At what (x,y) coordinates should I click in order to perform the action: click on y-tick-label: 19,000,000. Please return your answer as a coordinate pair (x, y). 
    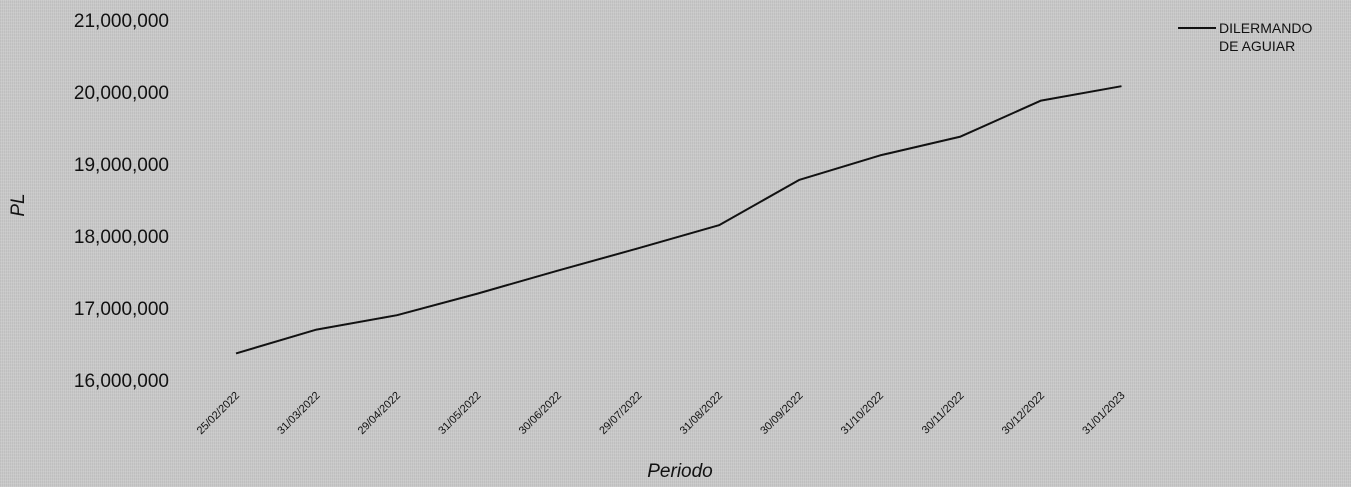
    Looking at the image, I should click on (121, 165).